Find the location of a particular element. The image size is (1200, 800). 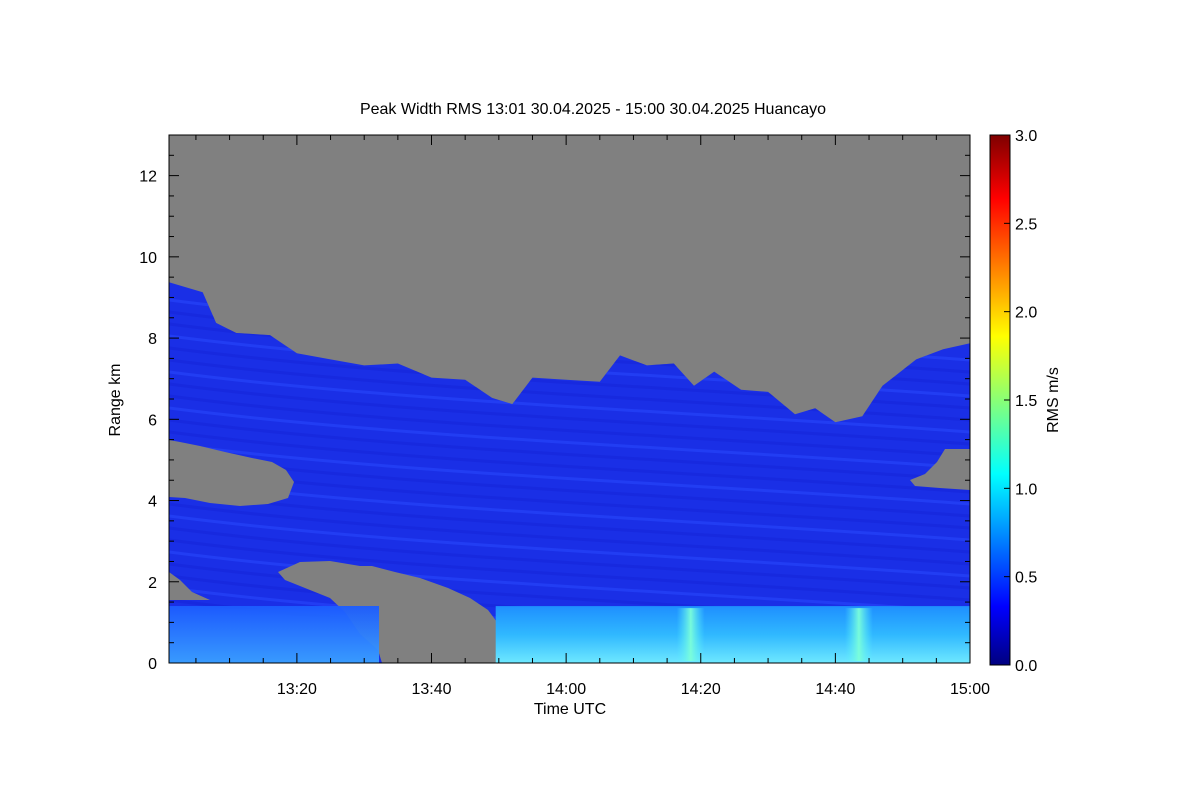

y-tick-label: 2 is located at coordinates (152, 583).